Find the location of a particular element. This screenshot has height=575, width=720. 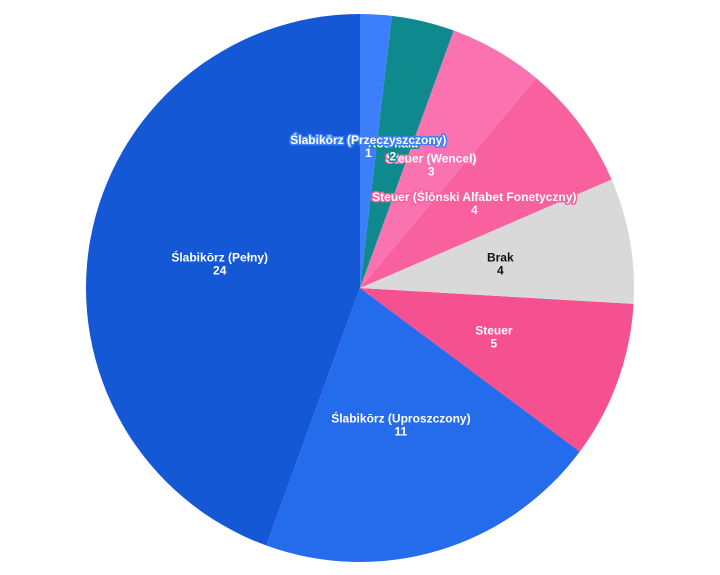

slice-value-2: 5 is located at coordinates (494, 344).